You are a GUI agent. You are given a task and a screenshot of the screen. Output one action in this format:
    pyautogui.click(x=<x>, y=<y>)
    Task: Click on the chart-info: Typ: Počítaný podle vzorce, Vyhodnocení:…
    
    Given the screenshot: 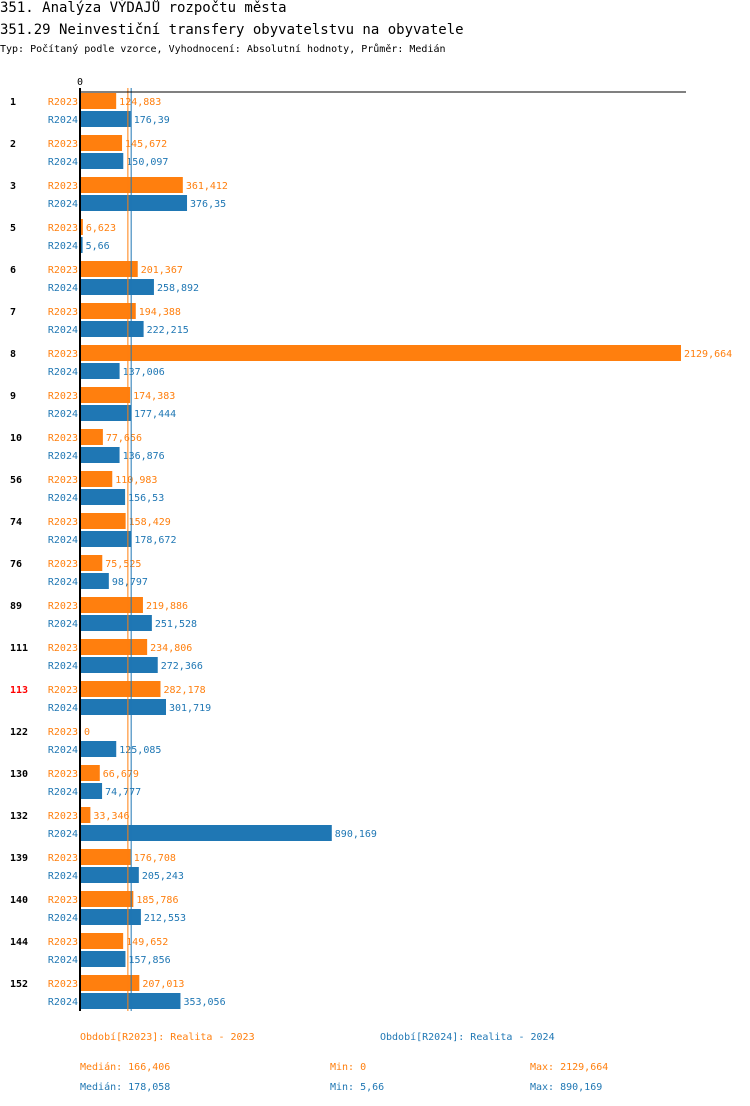 What is the action you would take?
    pyautogui.click(x=223, y=49)
    